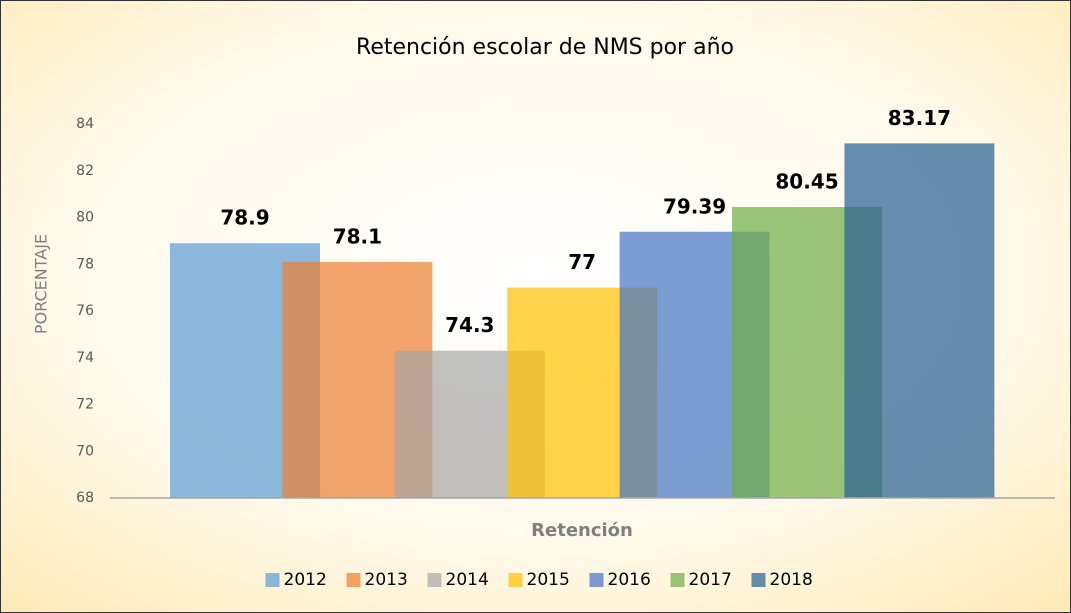 The height and width of the screenshot is (613, 1071). Describe the element at coordinates (85, 405) in the screenshot. I see `y-tick-label: 72` at that location.